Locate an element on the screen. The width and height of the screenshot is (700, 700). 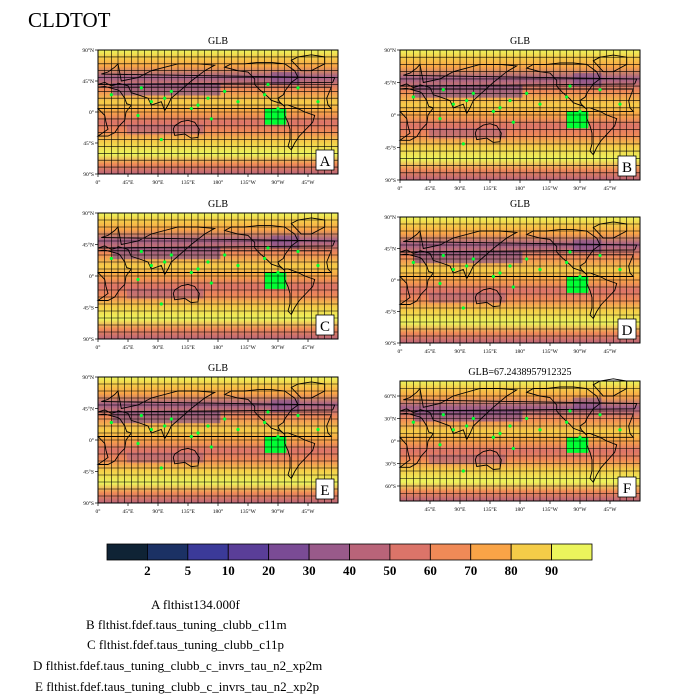
grid-lines is located at coordinates (217, 440).